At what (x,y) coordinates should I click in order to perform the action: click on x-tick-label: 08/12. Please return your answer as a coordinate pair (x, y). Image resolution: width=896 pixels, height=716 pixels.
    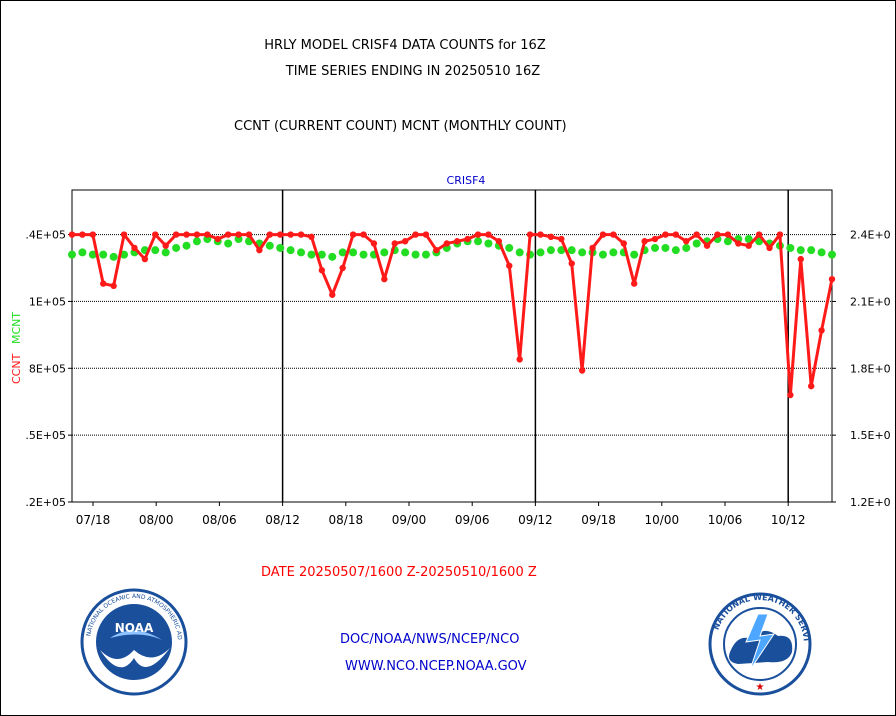
    Looking at the image, I should click on (282, 520).